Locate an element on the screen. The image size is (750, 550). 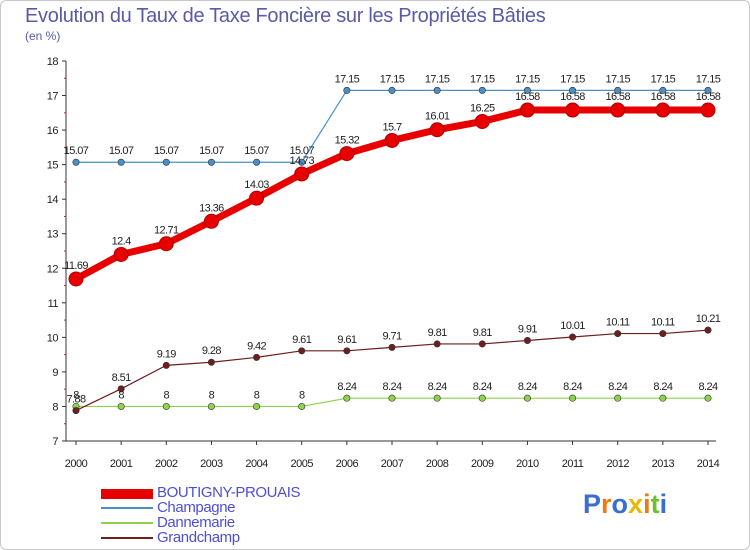
legend-swatch-boutigny is located at coordinates (127, 494).